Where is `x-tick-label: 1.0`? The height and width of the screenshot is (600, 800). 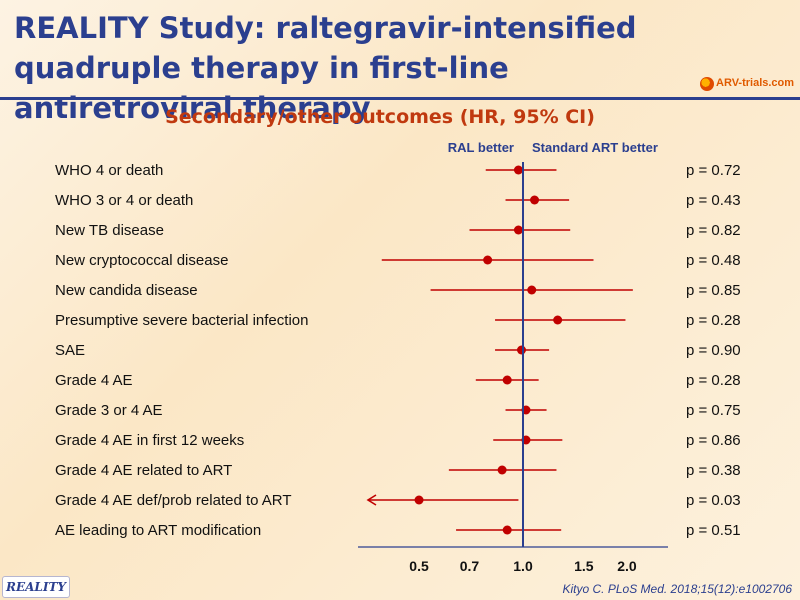
x-tick-label: 1.0 is located at coordinates (523, 566).